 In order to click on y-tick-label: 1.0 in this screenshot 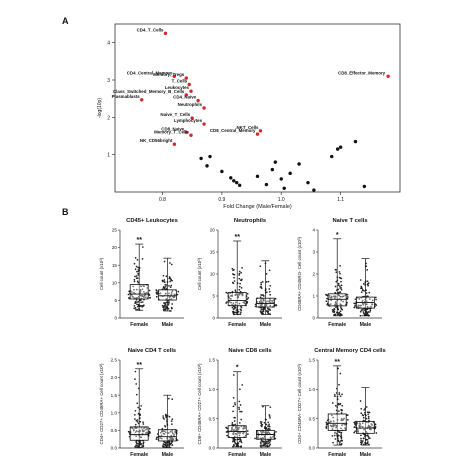, I will do `click(114, 412)`.